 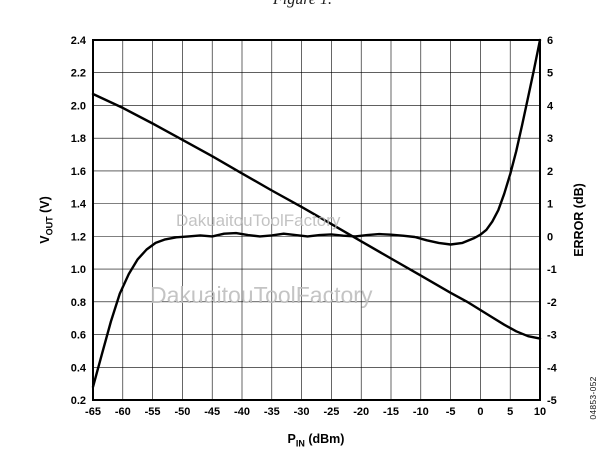 I want to click on right-y-tick-label: -5, so click(x=552, y=401).